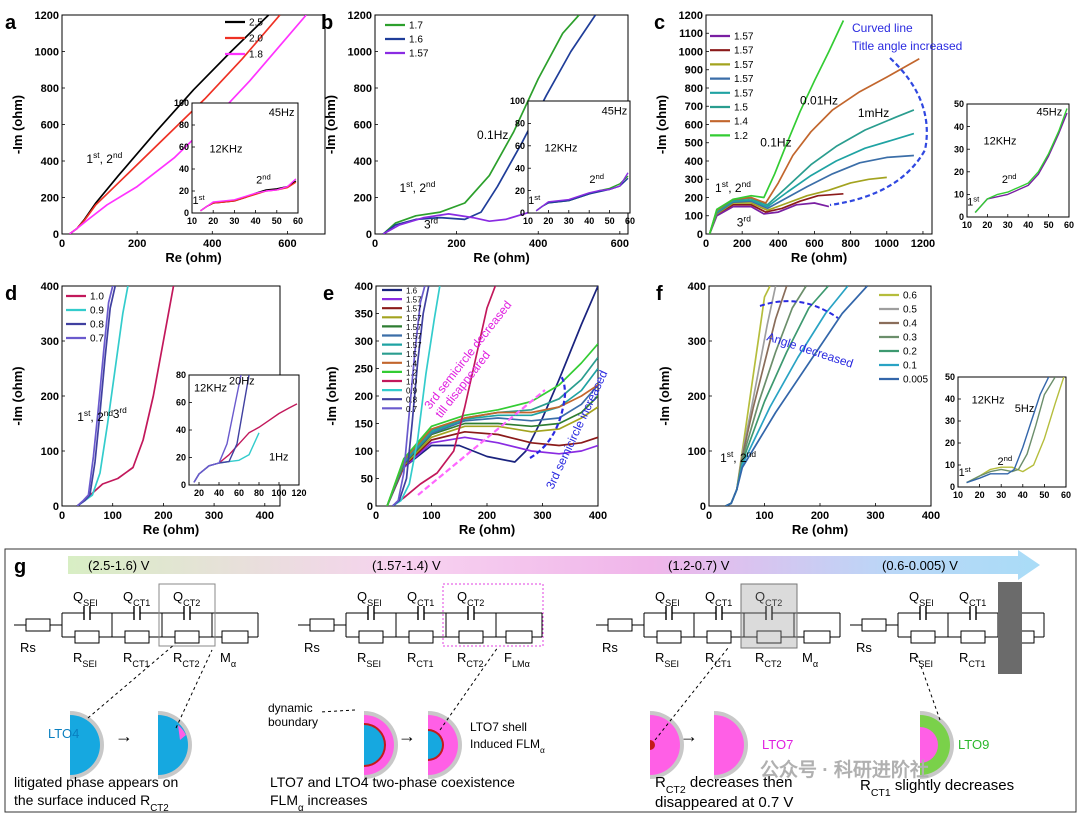 The width and height of the screenshot is (1080, 815). I want to click on legend-label: 1.8, so click(256, 55).